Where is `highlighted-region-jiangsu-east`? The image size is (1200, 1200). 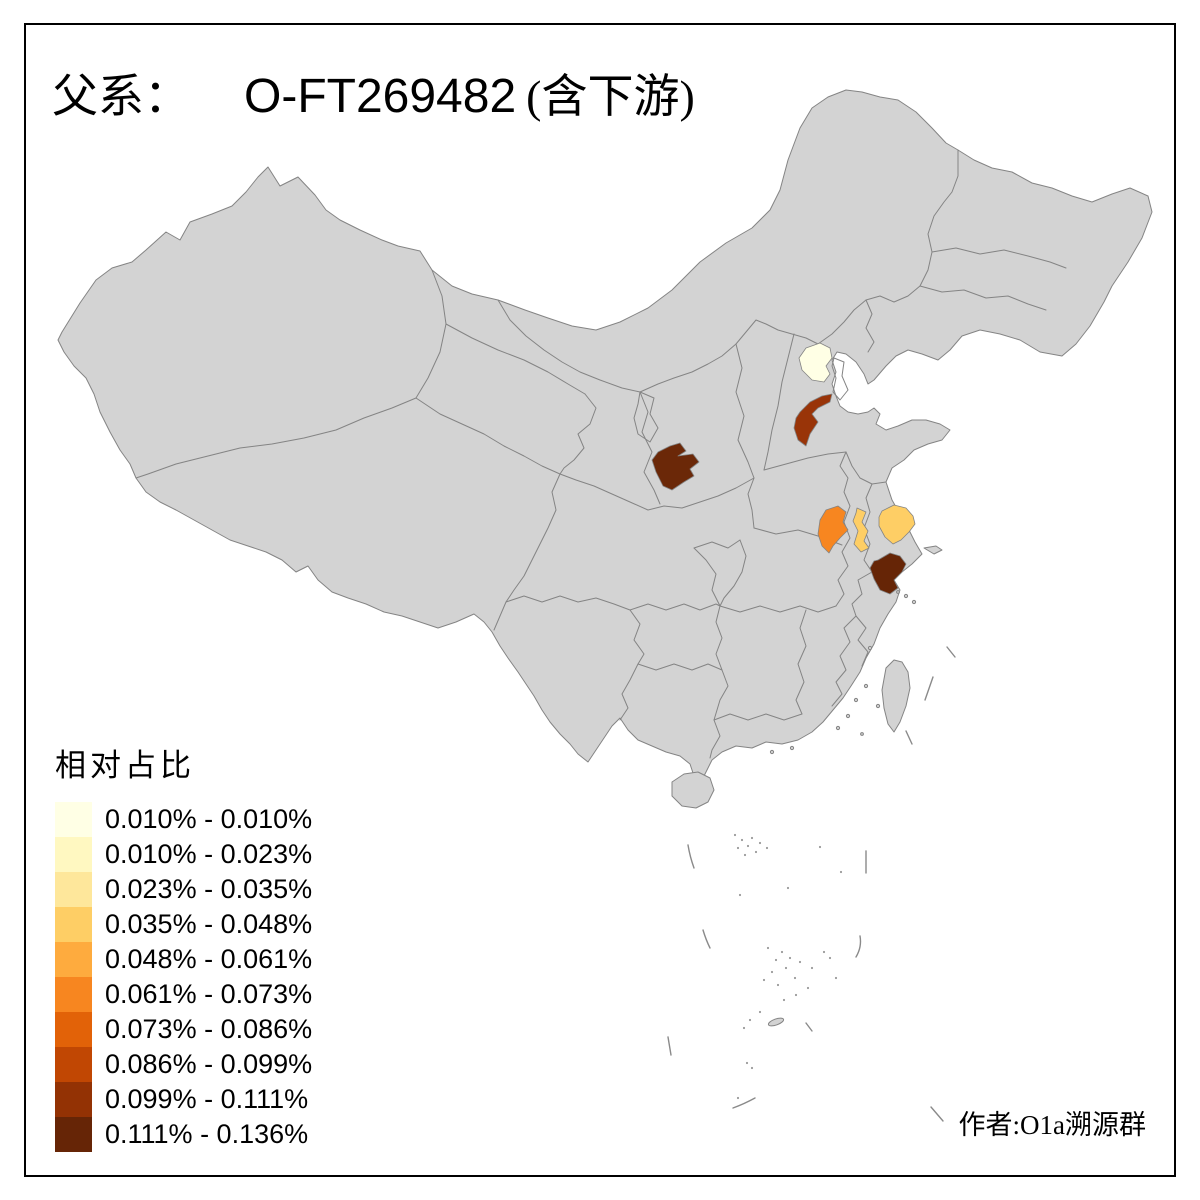 highlighted-region-jiangsu-east is located at coordinates (897, 524).